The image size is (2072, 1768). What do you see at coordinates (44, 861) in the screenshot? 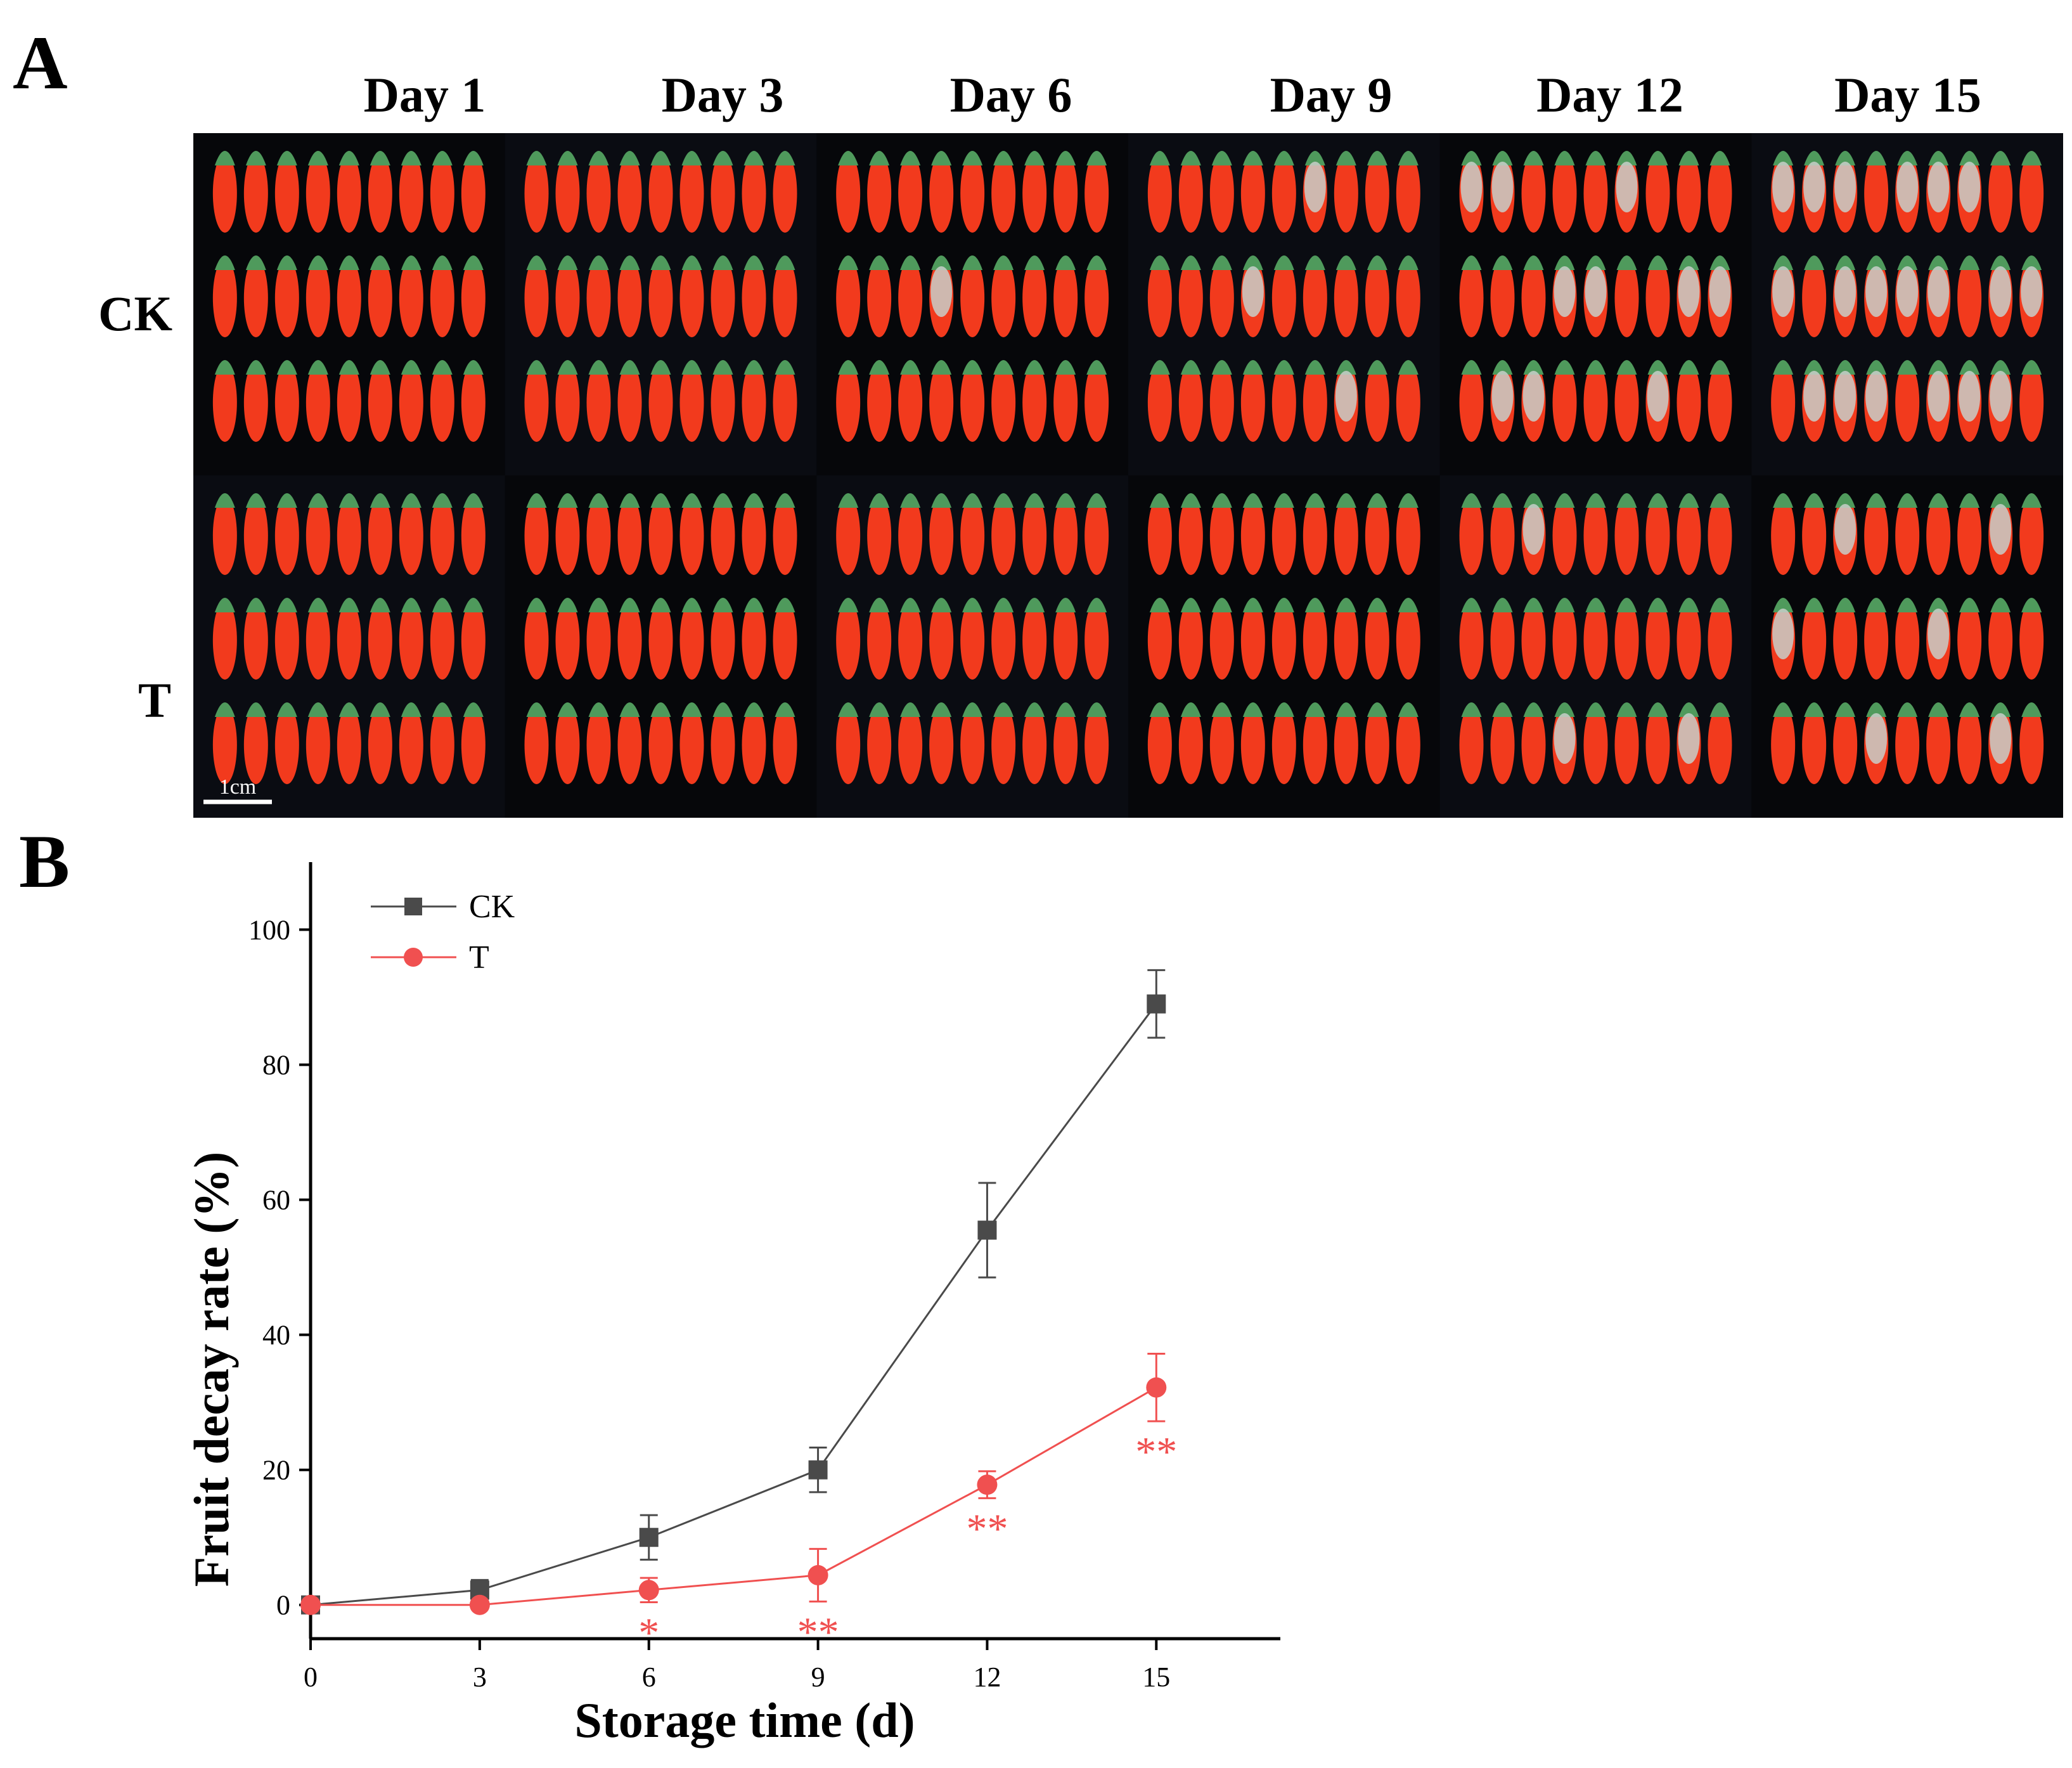
I see `panel-b-letter: B` at bounding box center [44, 861].